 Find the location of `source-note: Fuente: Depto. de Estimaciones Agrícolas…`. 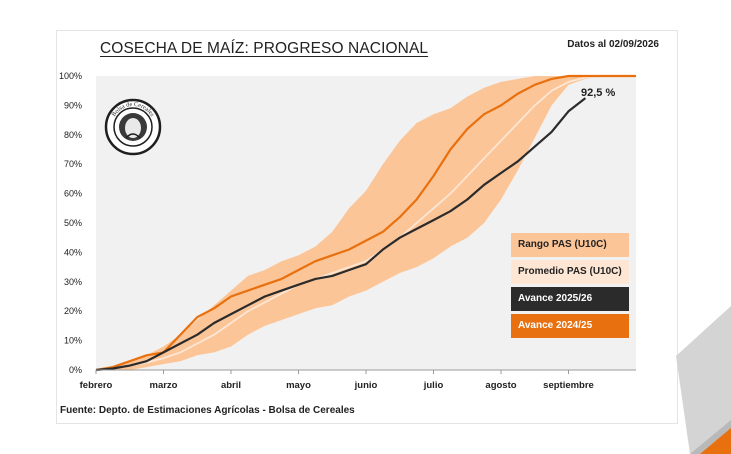

source-note: Fuente: Depto. de Estimaciones Agrícolas… is located at coordinates (207, 410).